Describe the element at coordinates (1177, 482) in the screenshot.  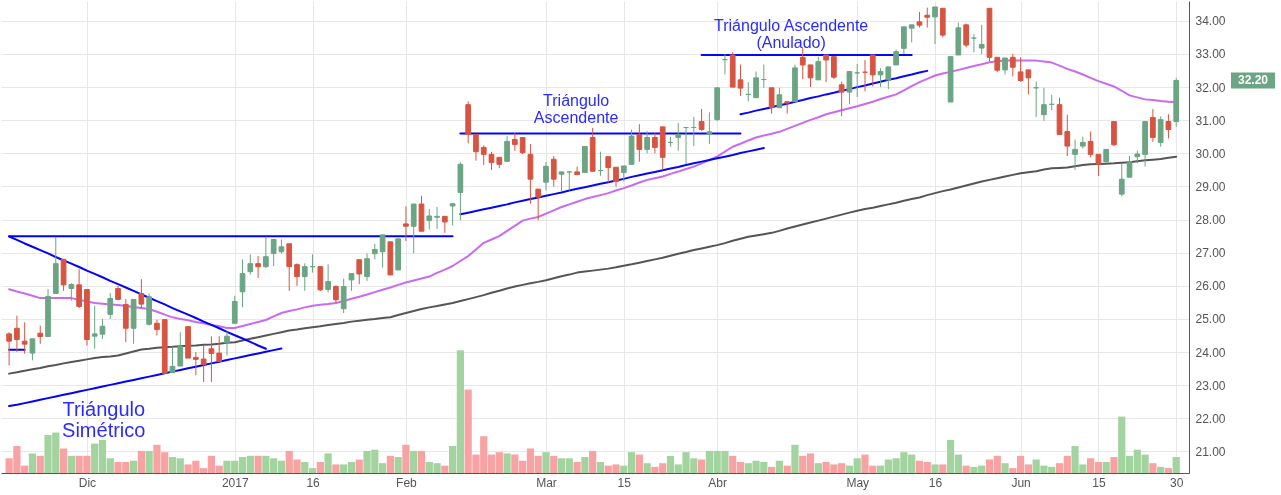
I see `x-tick-label: 30` at that location.